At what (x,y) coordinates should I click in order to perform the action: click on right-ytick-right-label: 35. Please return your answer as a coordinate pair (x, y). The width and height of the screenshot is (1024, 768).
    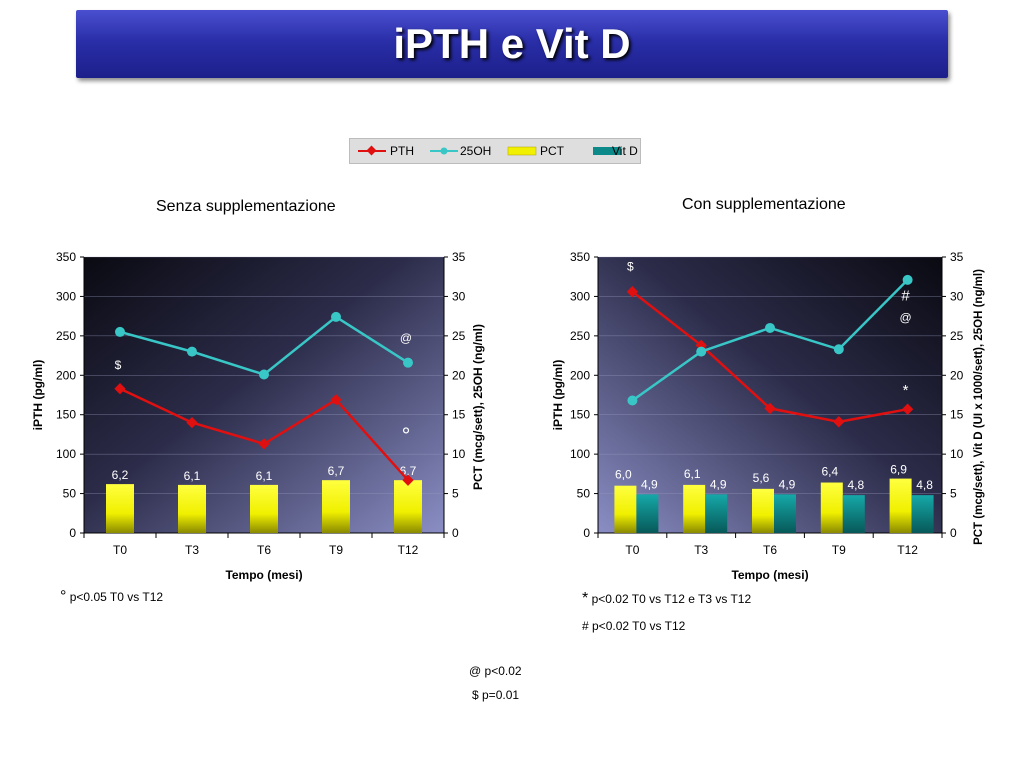
    Looking at the image, I should click on (957, 257).